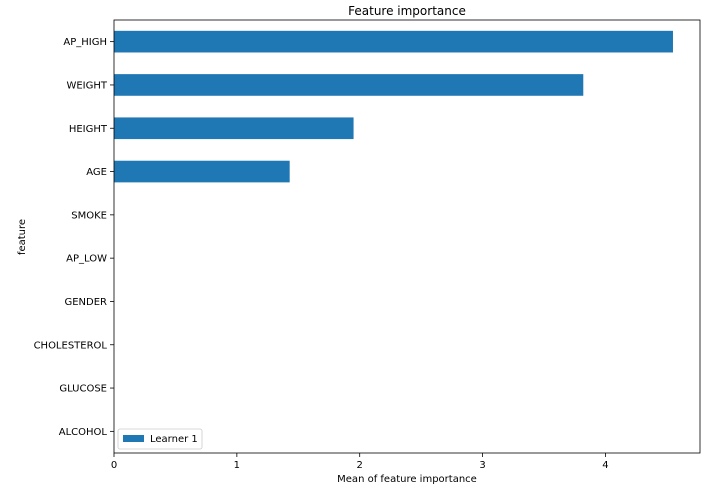  I want to click on y-tick-label: ALCOHOL, so click(83, 432).